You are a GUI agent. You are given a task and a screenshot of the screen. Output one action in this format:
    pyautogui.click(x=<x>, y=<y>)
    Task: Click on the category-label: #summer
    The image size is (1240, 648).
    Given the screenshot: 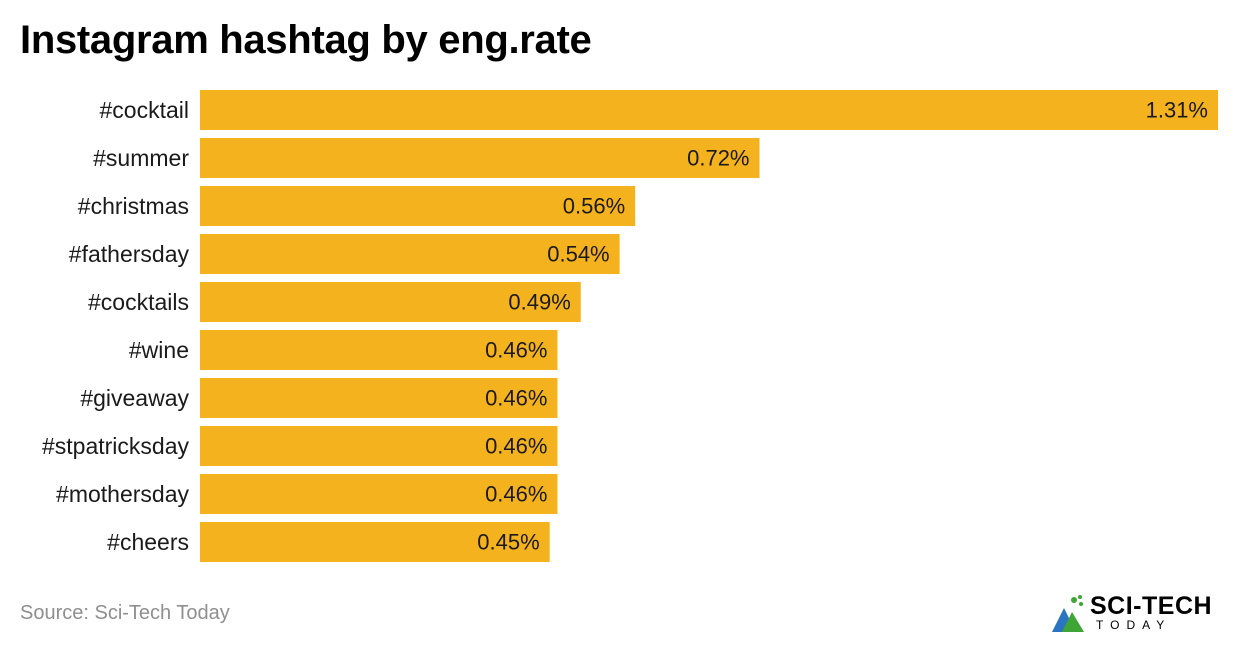 What is the action you would take?
    pyautogui.click(x=141, y=158)
    